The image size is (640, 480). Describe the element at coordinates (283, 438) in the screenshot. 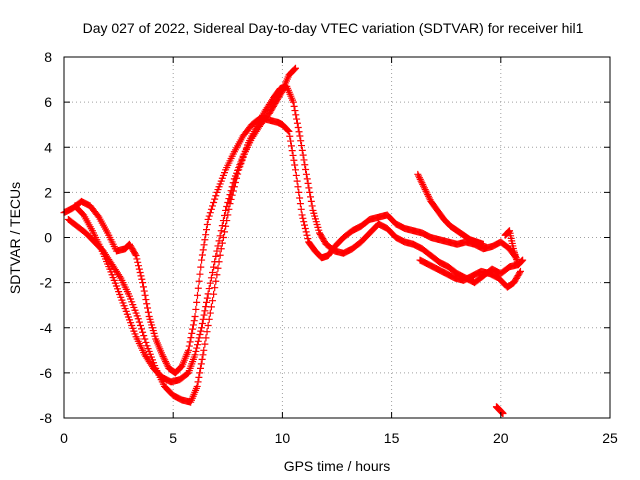

I see `x-tick-label: 10` at that location.